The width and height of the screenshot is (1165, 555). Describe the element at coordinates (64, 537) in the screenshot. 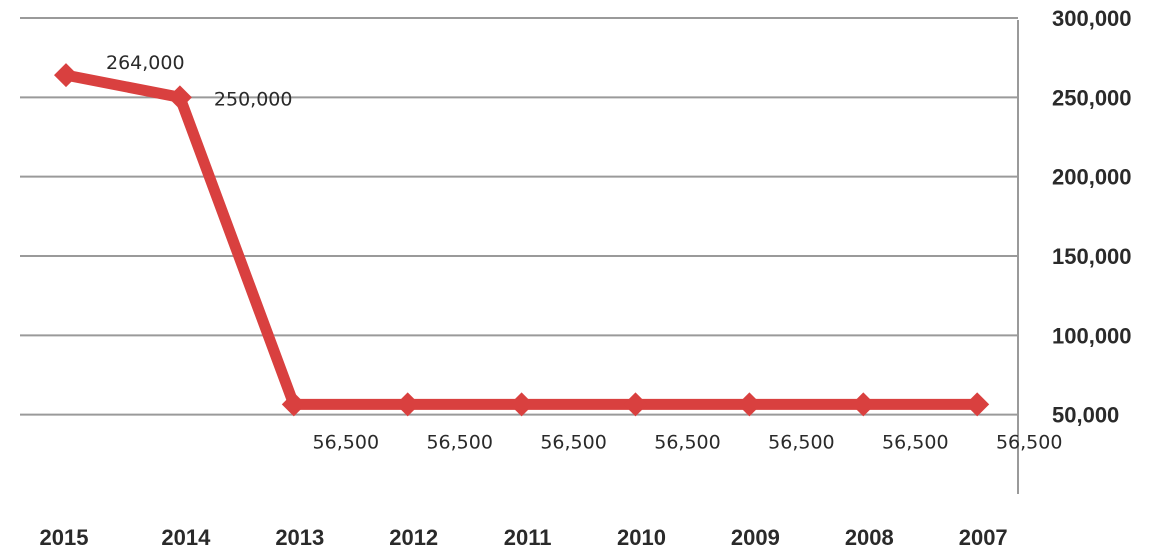

I see `x-tick-label: 2015` at that location.